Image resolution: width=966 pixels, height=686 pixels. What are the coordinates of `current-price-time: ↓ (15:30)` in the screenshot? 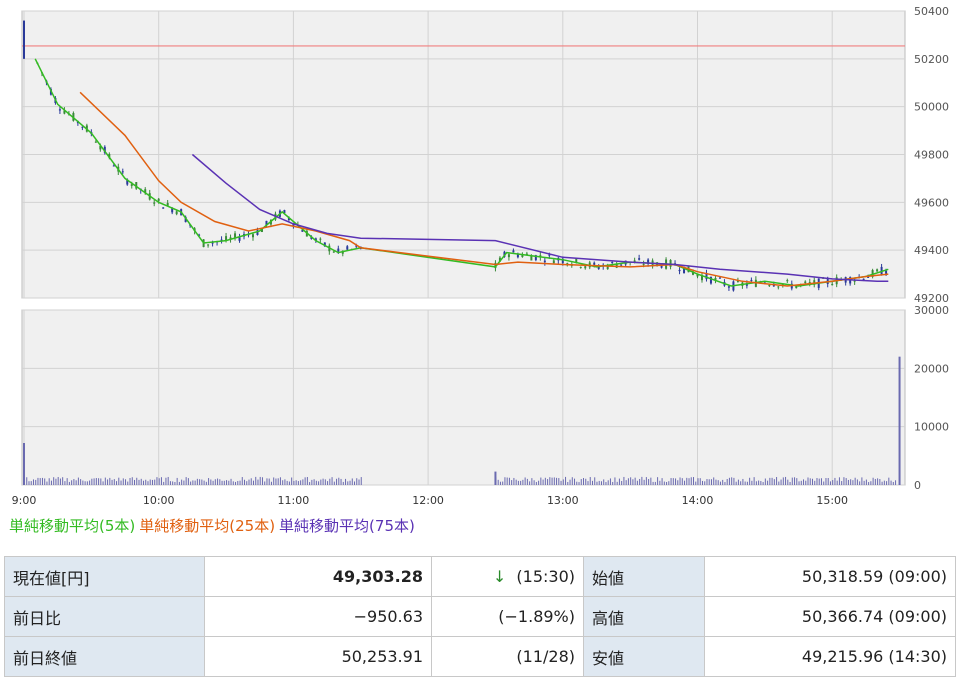 It's located at (507, 576).